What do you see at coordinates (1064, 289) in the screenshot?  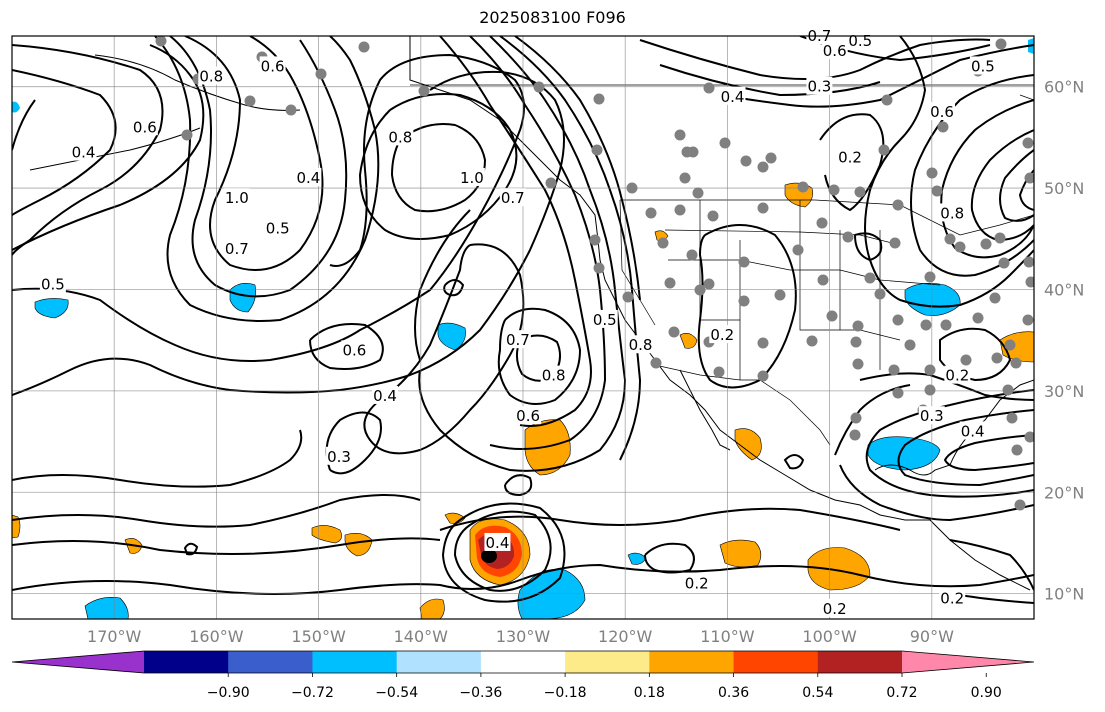 I see `lat-tick-label: 40°N` at bounding box center [1064, 289].